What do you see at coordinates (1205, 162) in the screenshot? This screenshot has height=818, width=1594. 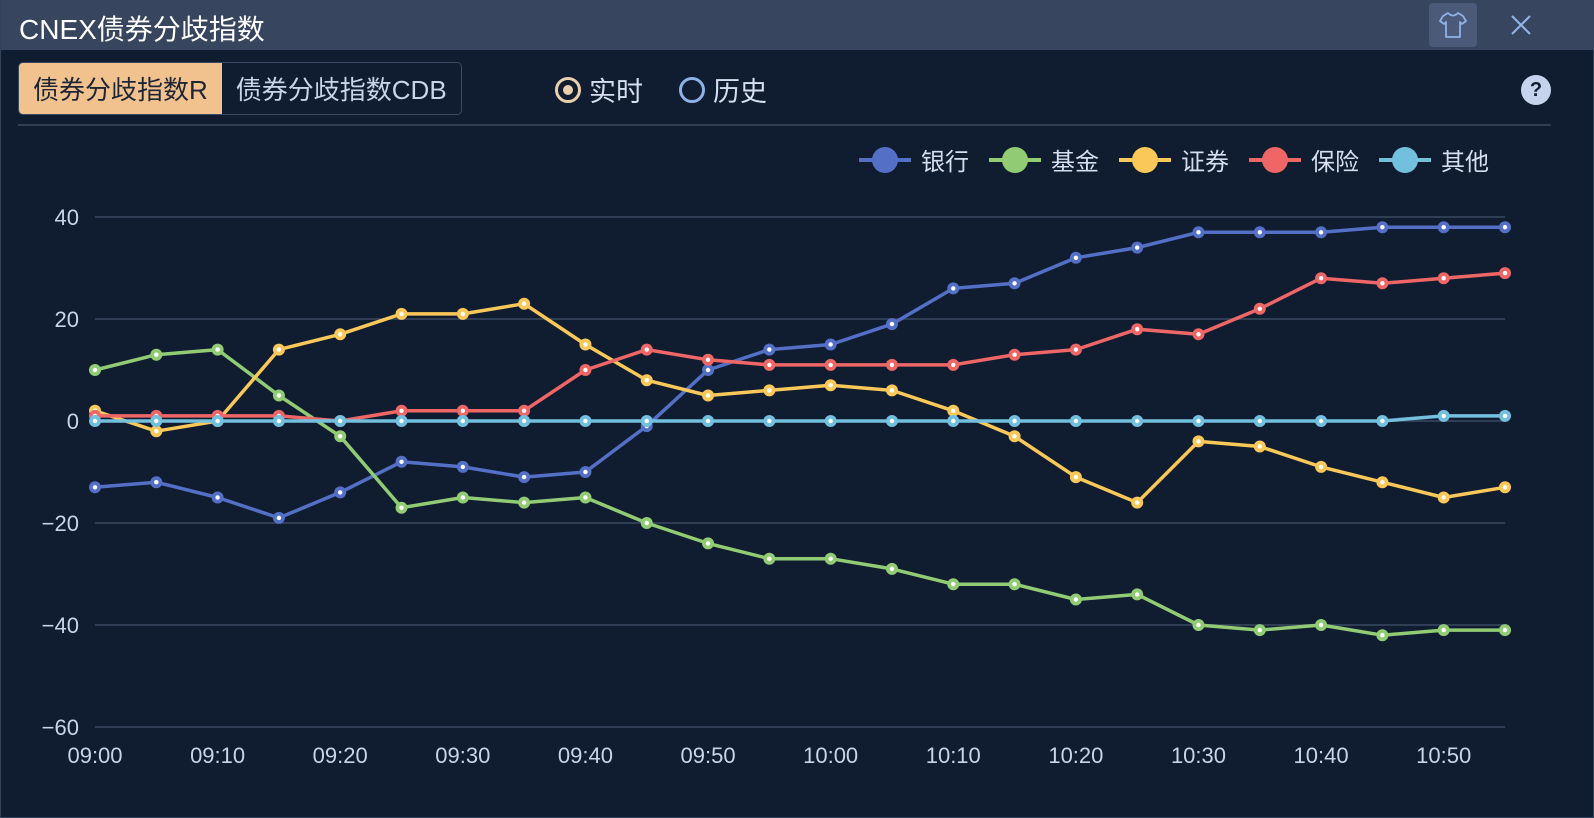 I see `legend-label: 证券` at bounding box center [1205, 162].